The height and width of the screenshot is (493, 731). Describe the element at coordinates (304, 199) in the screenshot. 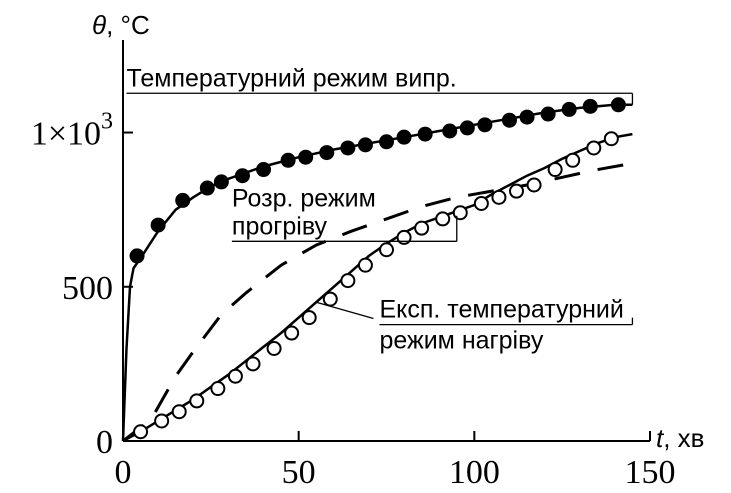

I see `annotation-label: Розр. режим` at that location.